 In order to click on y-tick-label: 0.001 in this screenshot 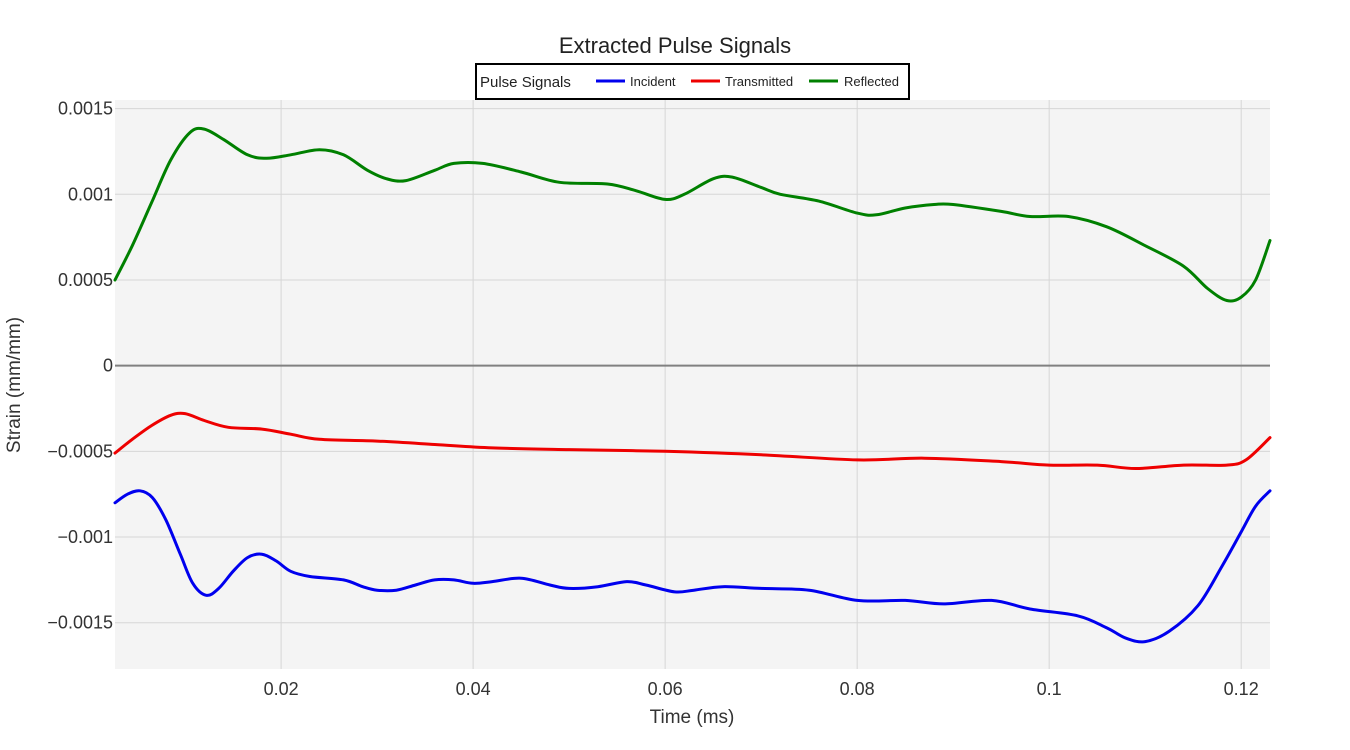, I will do `click(90, 194)`.